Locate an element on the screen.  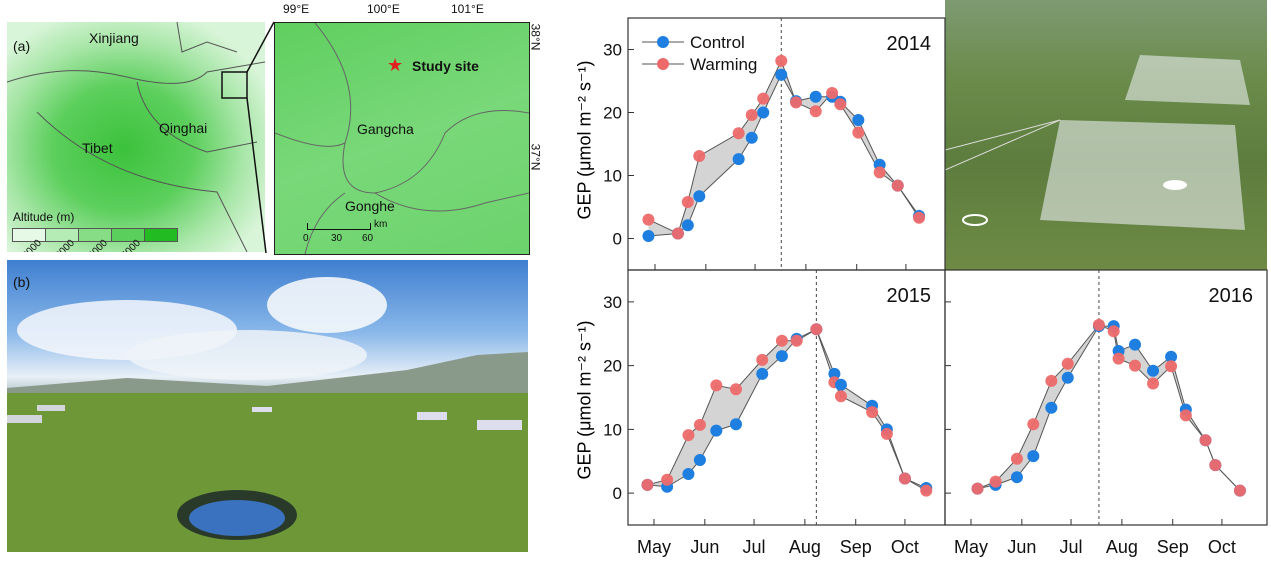
chart-2015: 0 10 20 30 May Jun Jul Aug Sep Oct 2015 is located at coordinates (774, 413).